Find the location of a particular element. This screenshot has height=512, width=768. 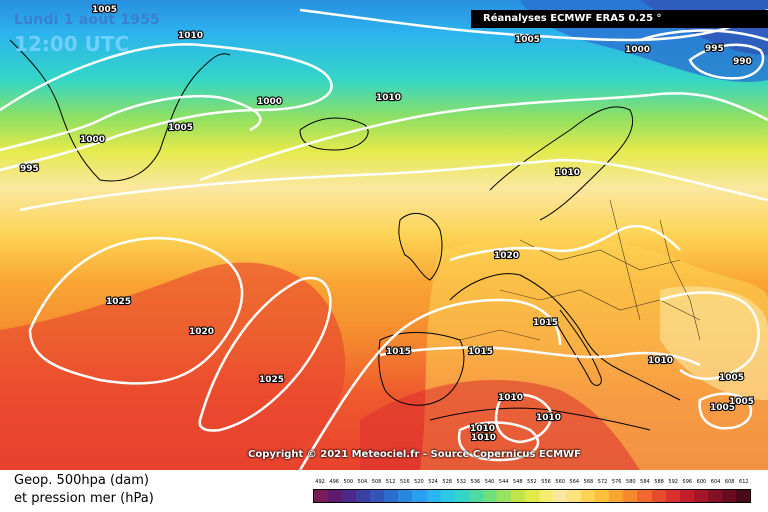

isobar-label: 990 is located at coordinates (742, 62).